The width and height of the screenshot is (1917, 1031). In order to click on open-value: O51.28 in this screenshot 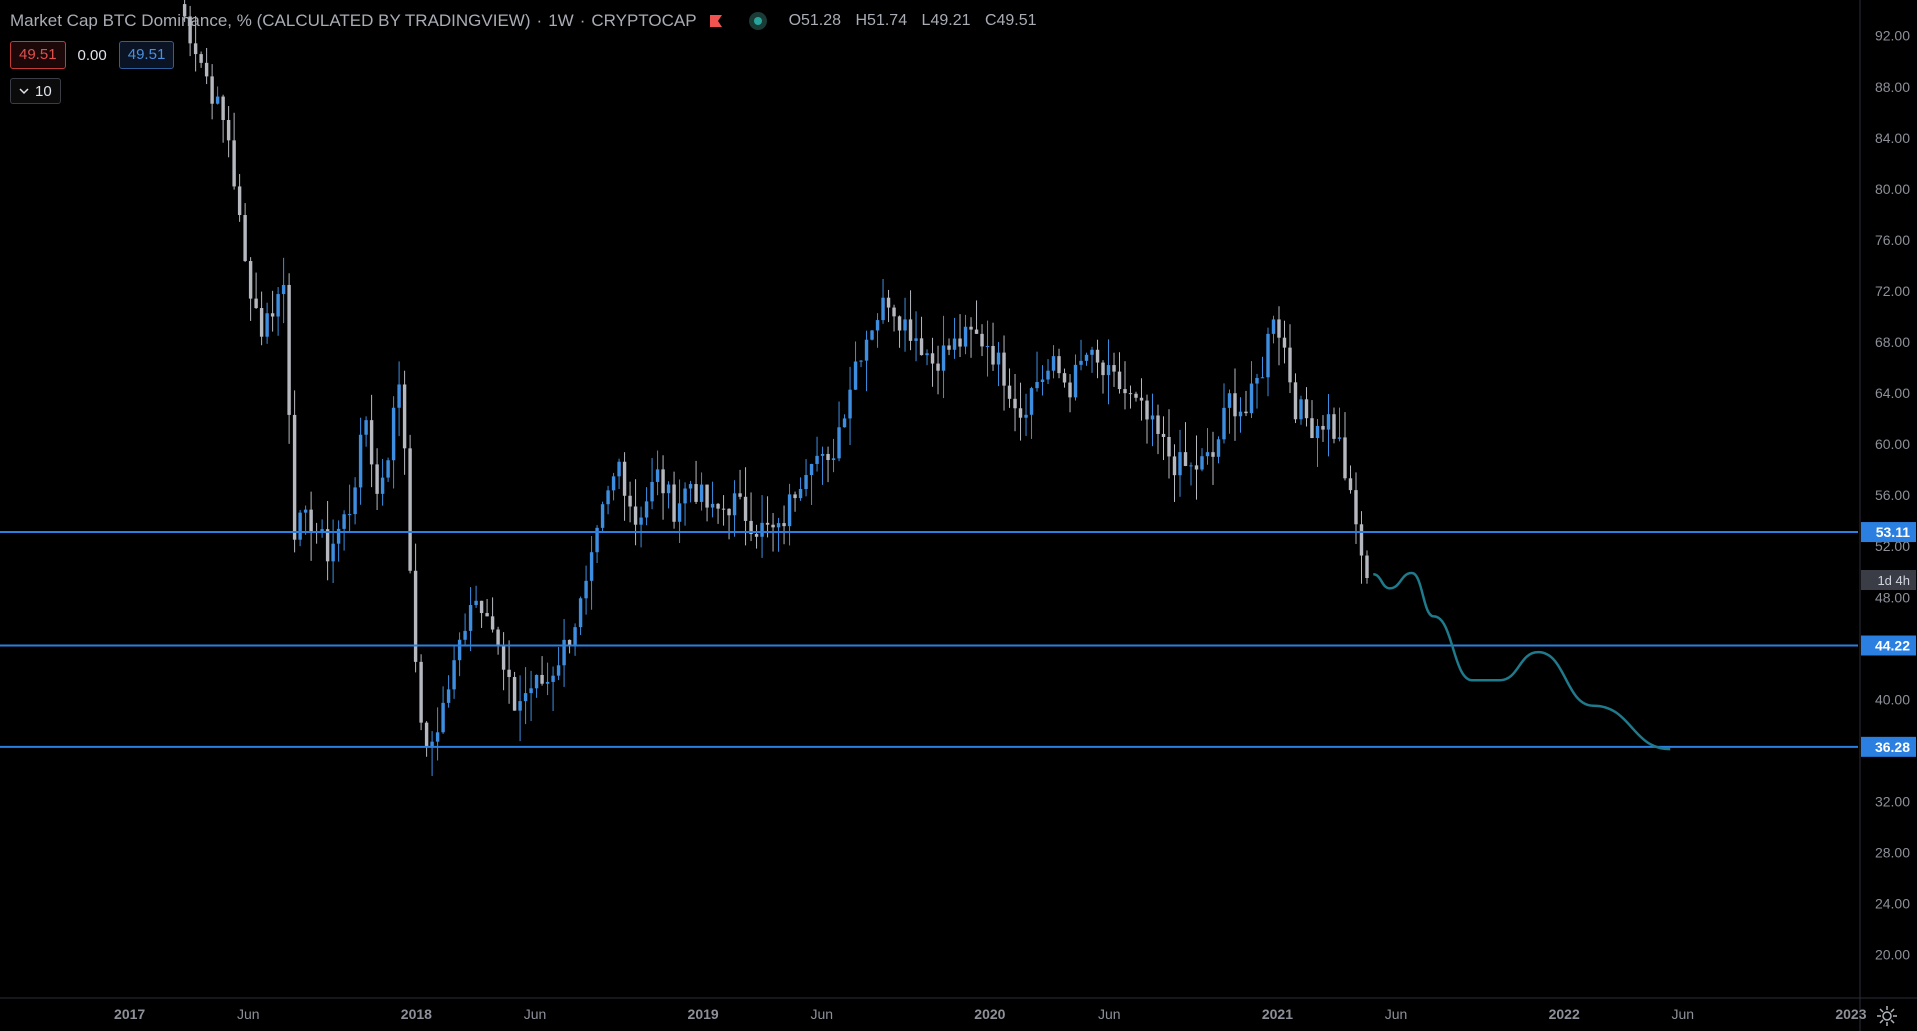, I will do `click(815, 20)`.